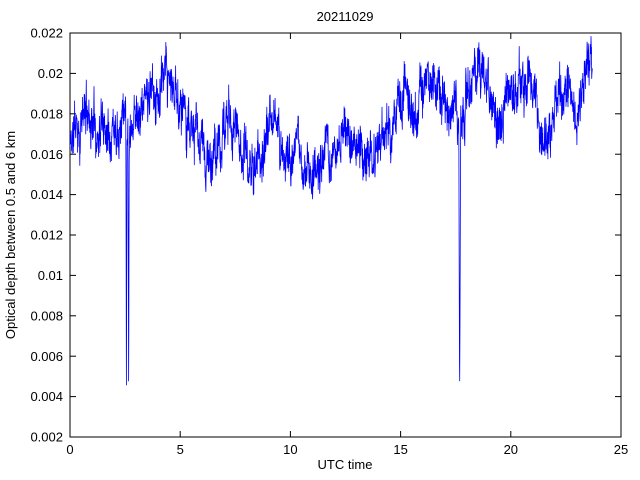 The height and width of the screenshot is (480, 640). Describe the element at coordinates (46, 194) in the screenshot. I see `y-tick-label: 0.014` at that location.